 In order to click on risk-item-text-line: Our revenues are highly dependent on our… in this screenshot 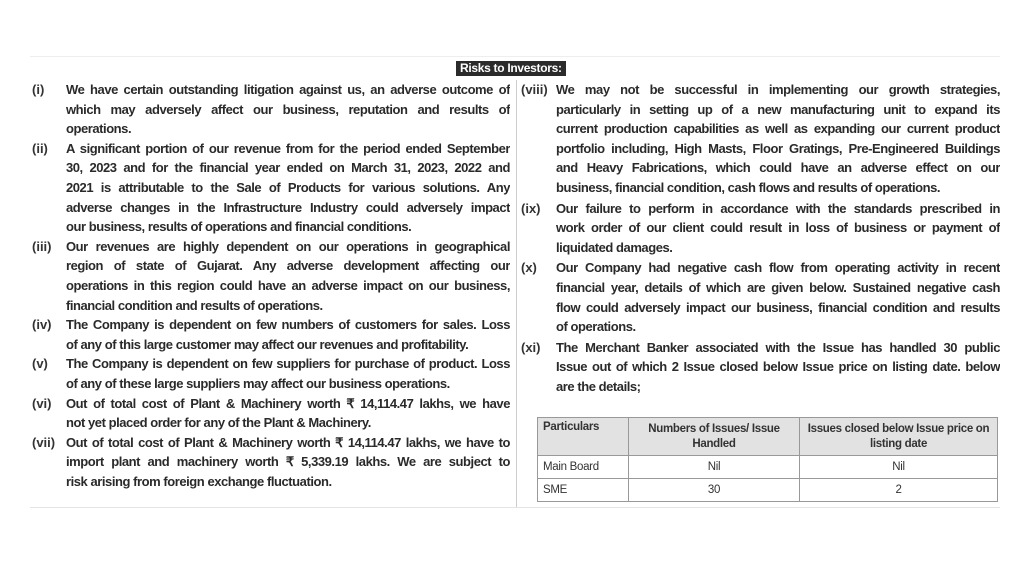, I will do `click(288, 246)`.